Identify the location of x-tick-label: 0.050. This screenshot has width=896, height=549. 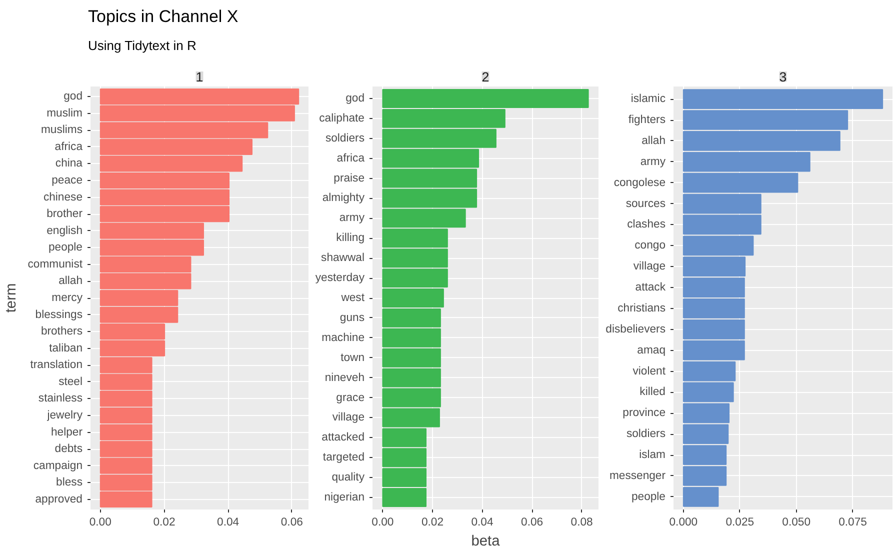
(796, 522).